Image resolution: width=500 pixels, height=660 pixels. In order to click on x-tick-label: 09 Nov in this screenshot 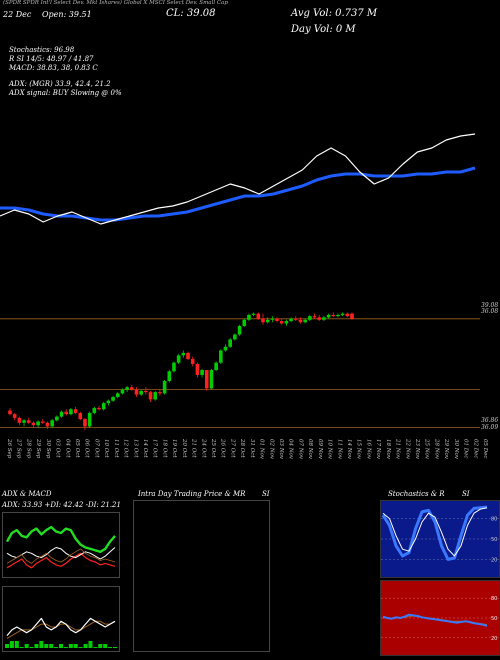, I will do `click(320, 449)`.